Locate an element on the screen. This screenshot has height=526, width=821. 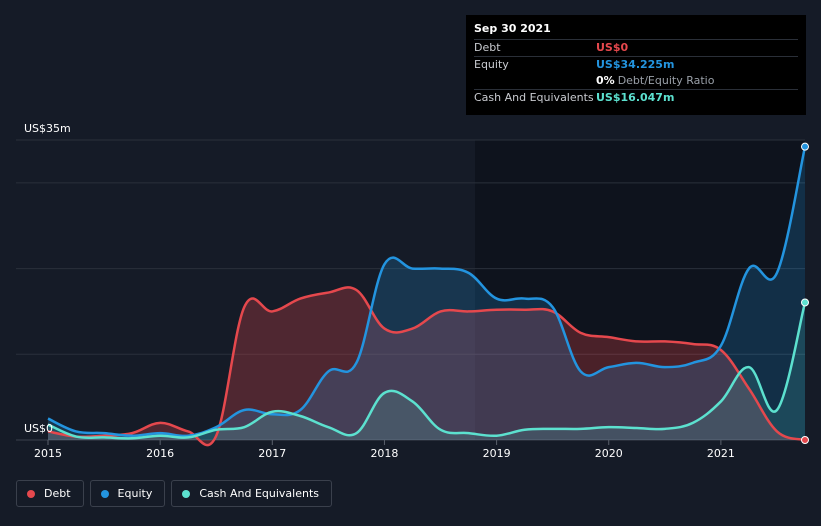
legend-label: Cash And Equivalents is located at coordinates (259, 493).